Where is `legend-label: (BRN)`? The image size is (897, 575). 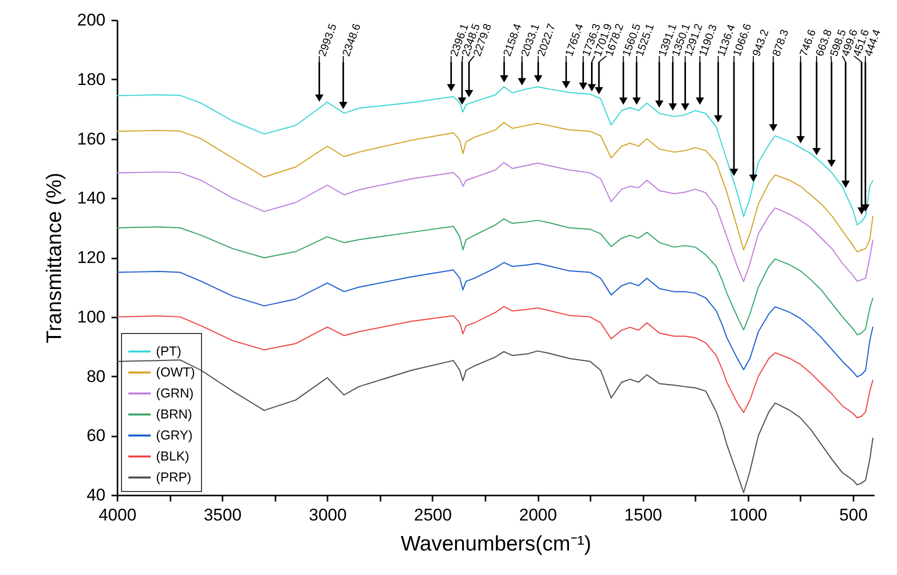
legend-label: (BRN) is located at coordinates (174, 414).